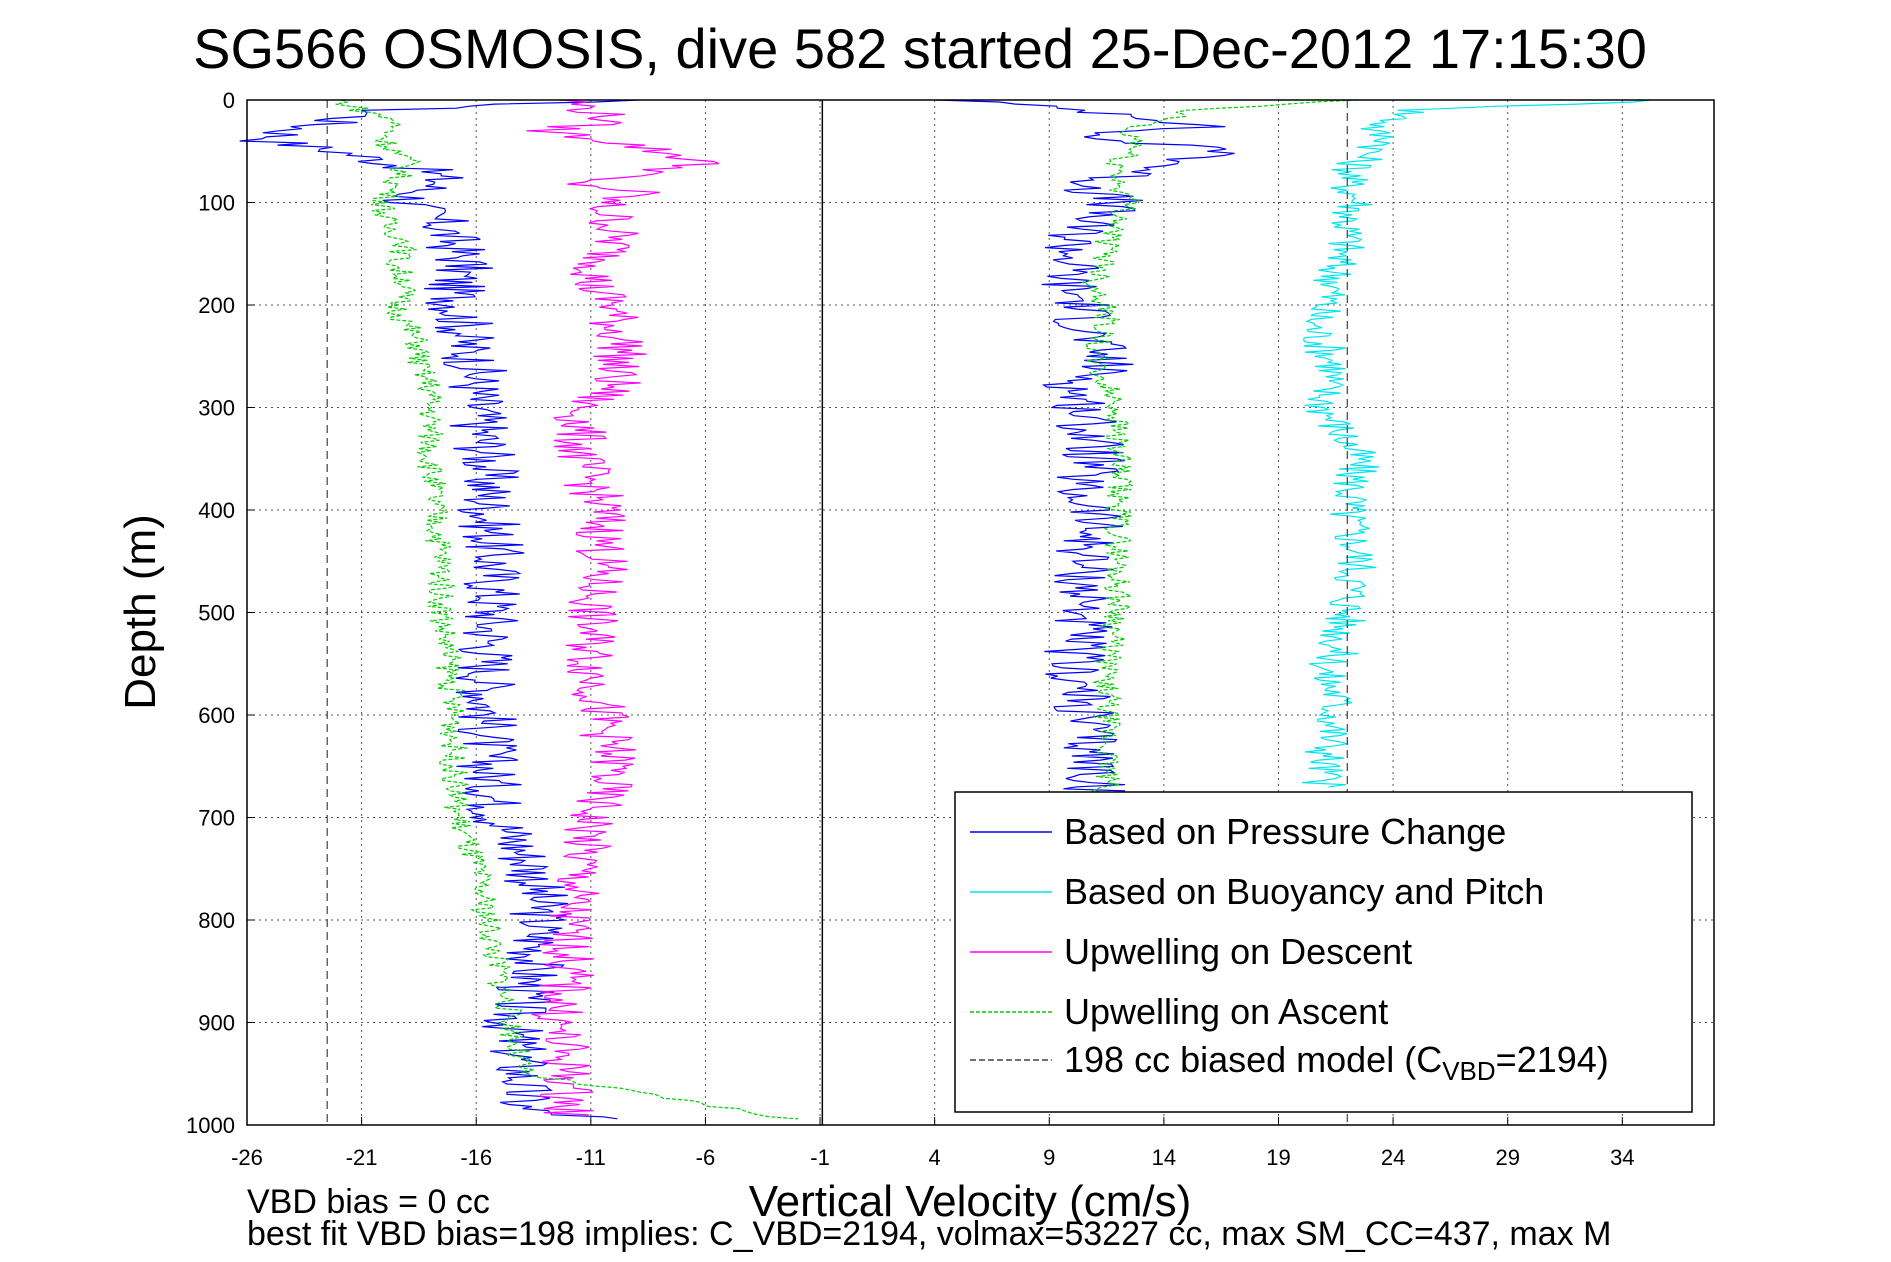 The image size is (1891, 1262). Describe the element at coordinates (362, 1157) in the screenshot. I see `x-tick-label: -21` at that location.